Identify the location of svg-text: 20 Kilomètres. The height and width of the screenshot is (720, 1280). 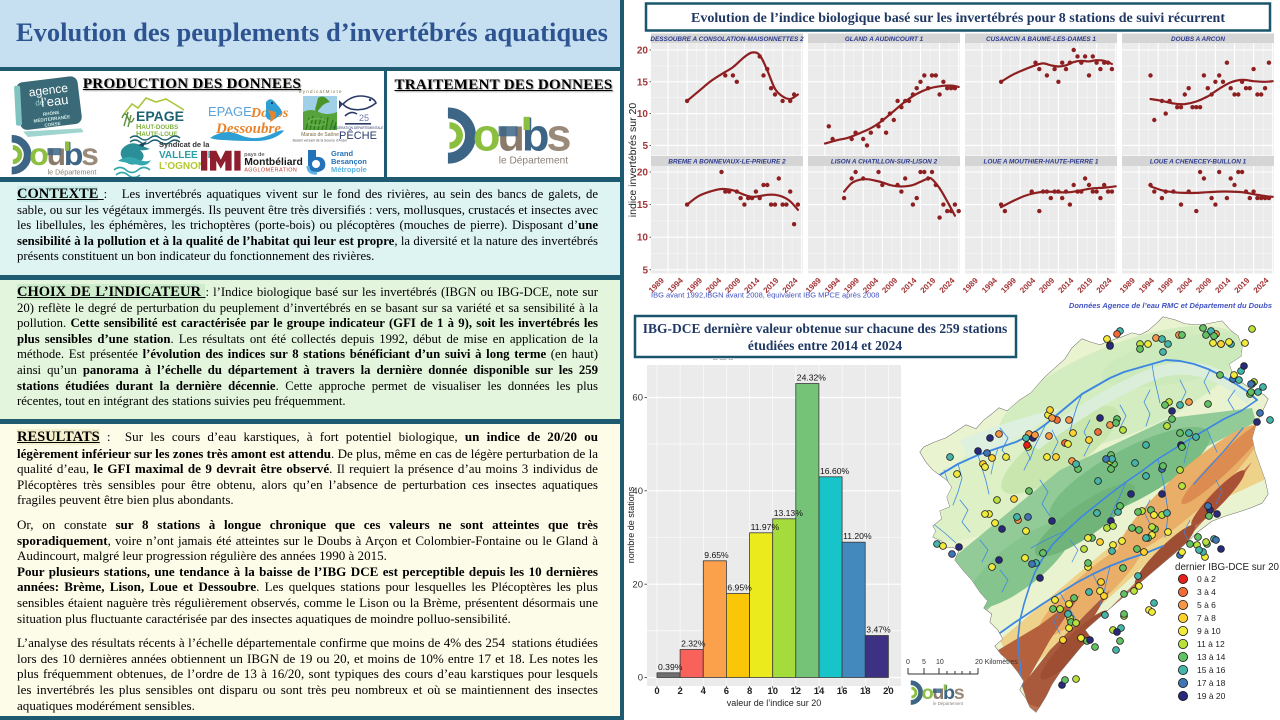
(996, 662).